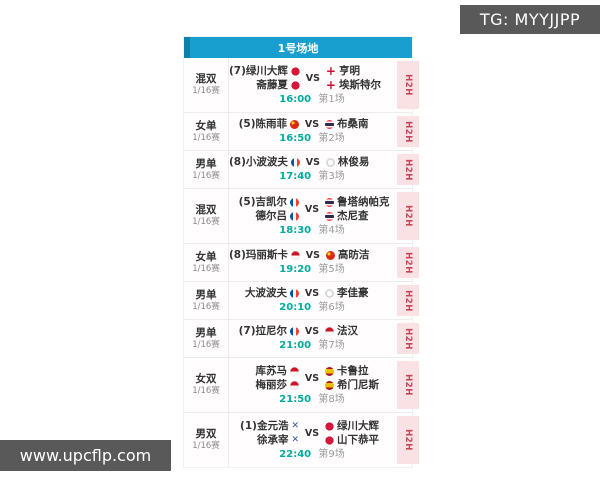 Image resolution: width=600 pixels, height=480 pixels. Describe the element at coordinates (295, 99) in the screenshot. I see `match-time: 16:00` at that location.